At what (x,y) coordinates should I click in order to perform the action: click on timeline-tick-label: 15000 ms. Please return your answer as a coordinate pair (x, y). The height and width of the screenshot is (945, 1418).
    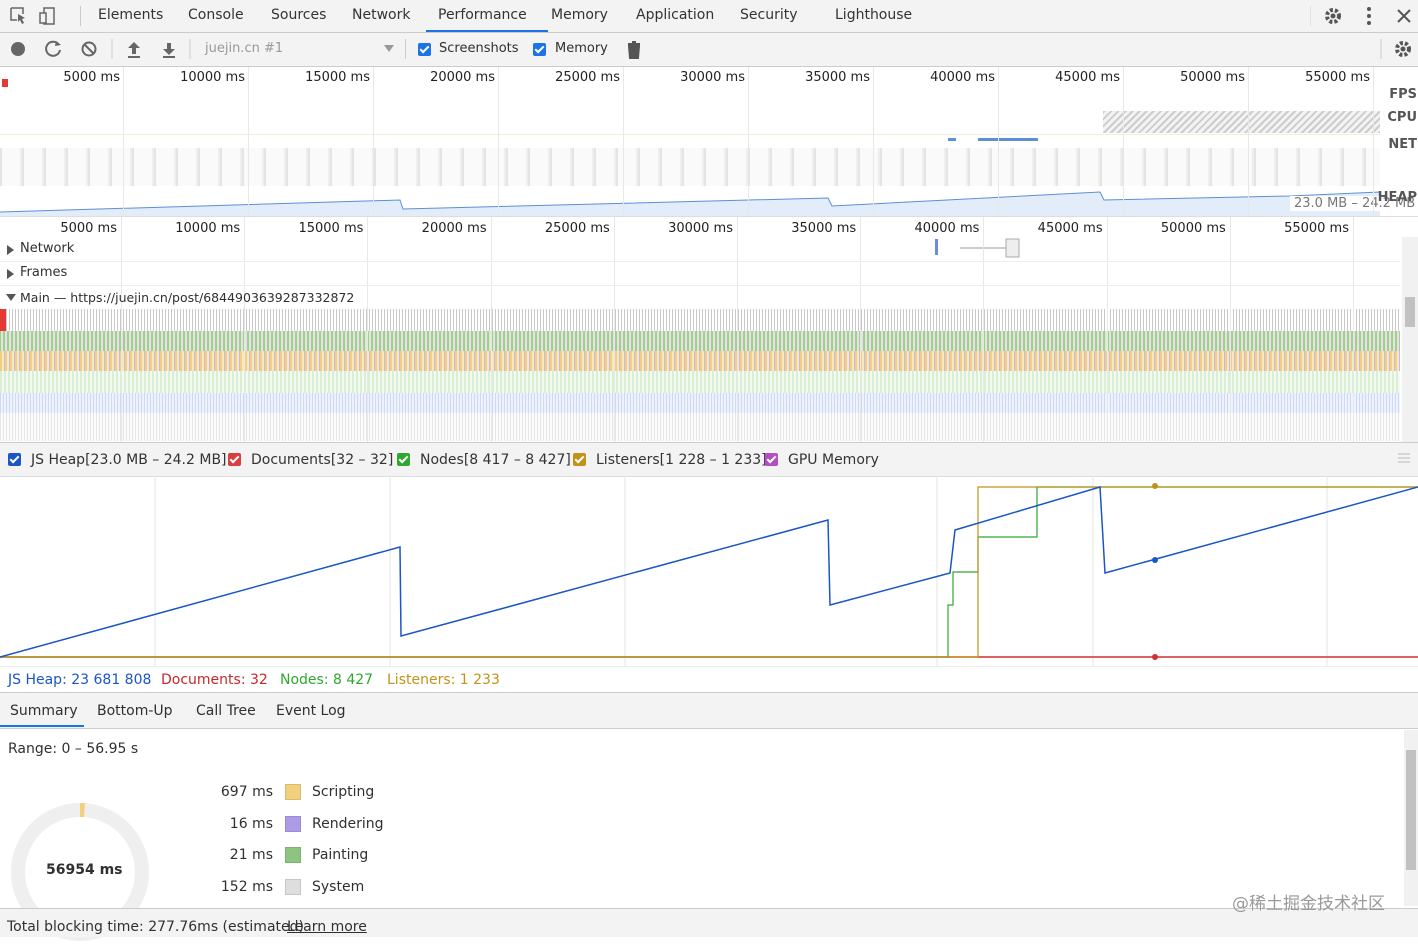
    Looking at the image, I should click on (331, 228).